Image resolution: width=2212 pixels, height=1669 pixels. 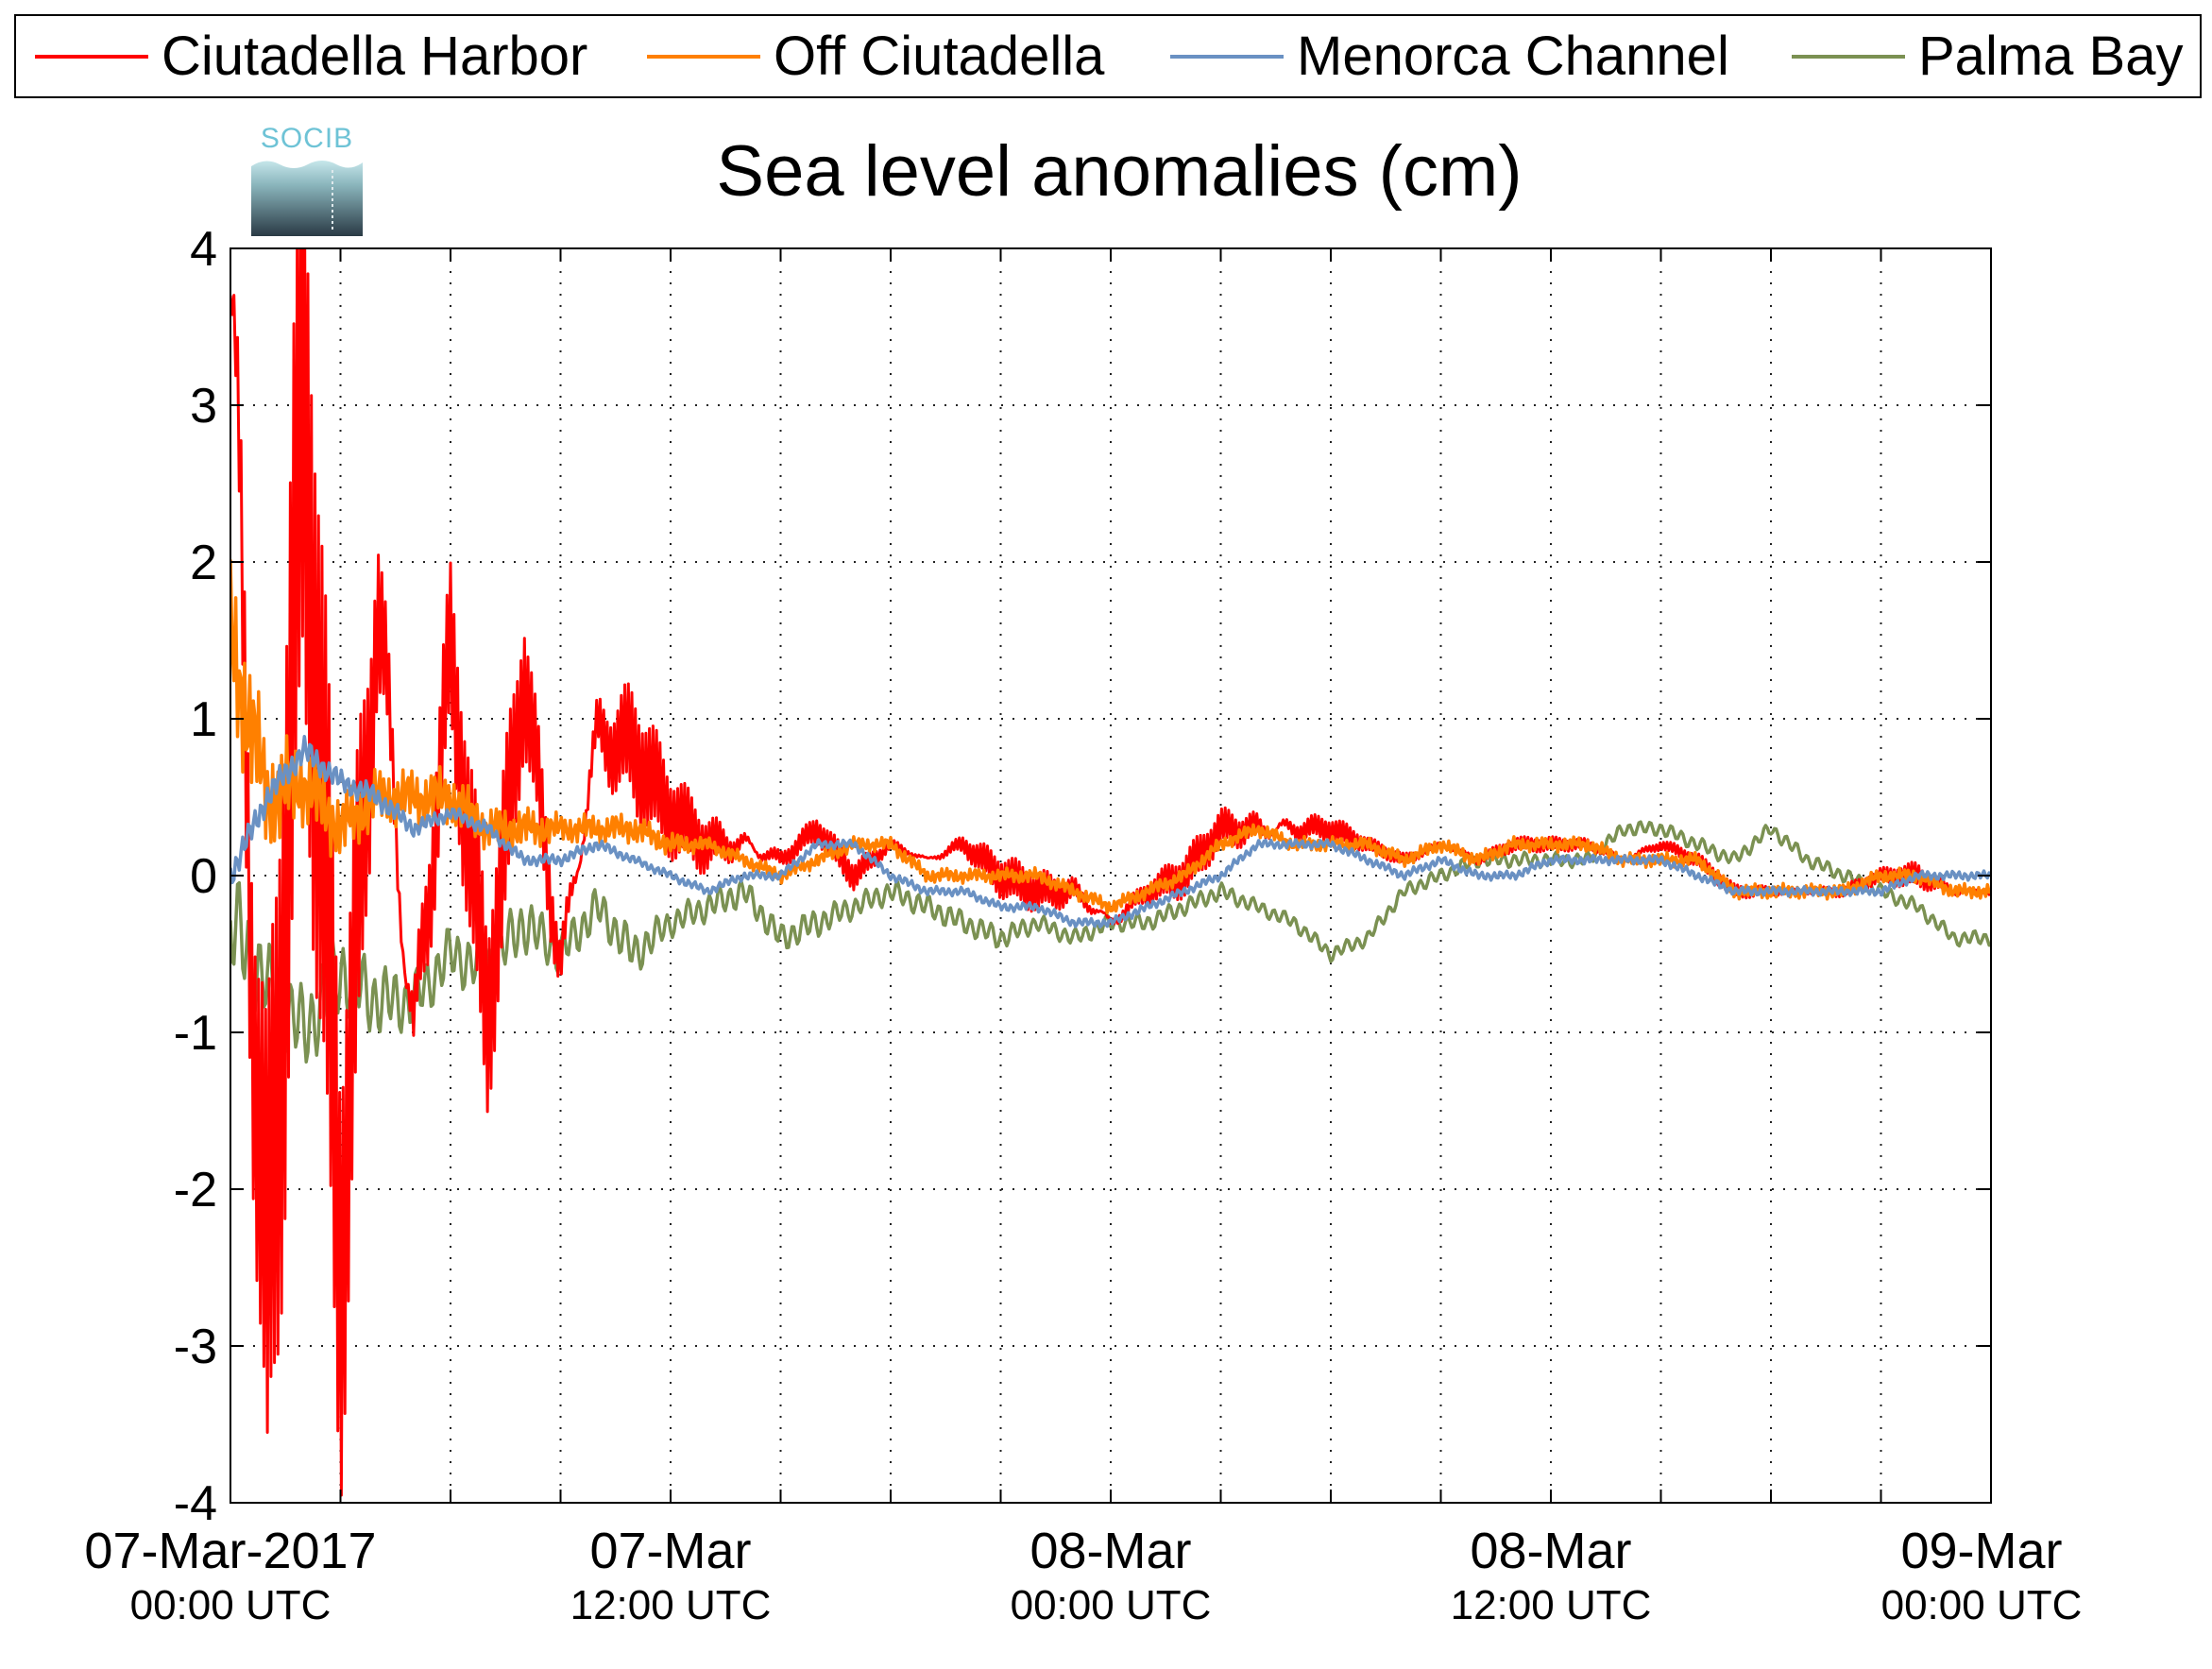 What do you see at coordinates (2051, 57) in the screenshot?
I see `legend-label: Palma Bay` at bounding box center [2051, 57].